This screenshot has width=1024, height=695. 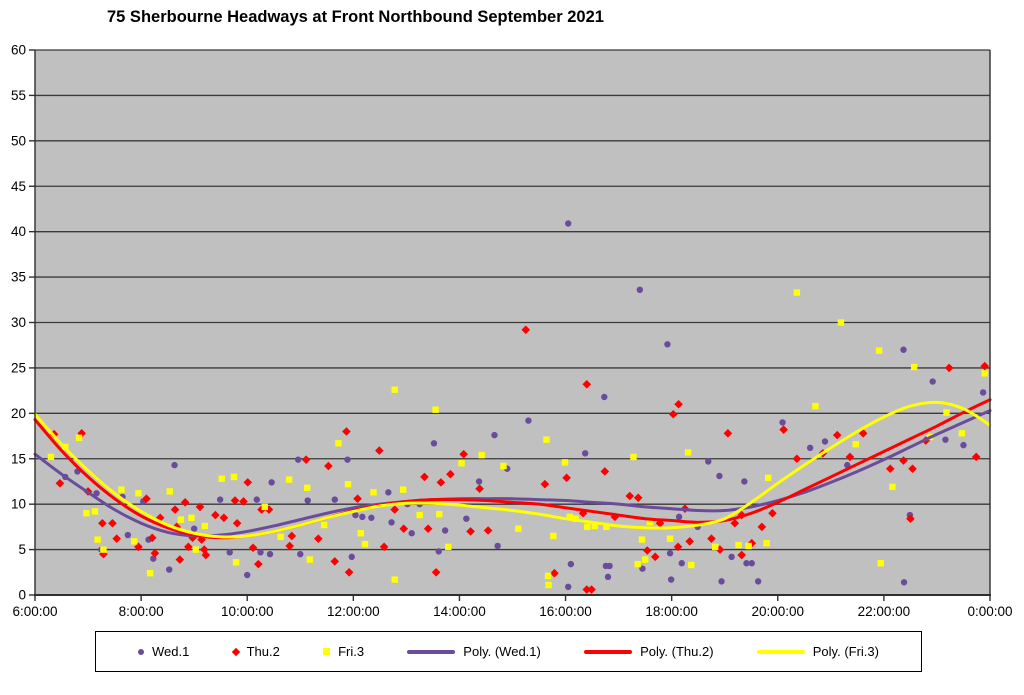 What do you see at coordinates (18, 322) in the screenshot?
I see `y-tick-label: 30` at bounding box center [18, 322].